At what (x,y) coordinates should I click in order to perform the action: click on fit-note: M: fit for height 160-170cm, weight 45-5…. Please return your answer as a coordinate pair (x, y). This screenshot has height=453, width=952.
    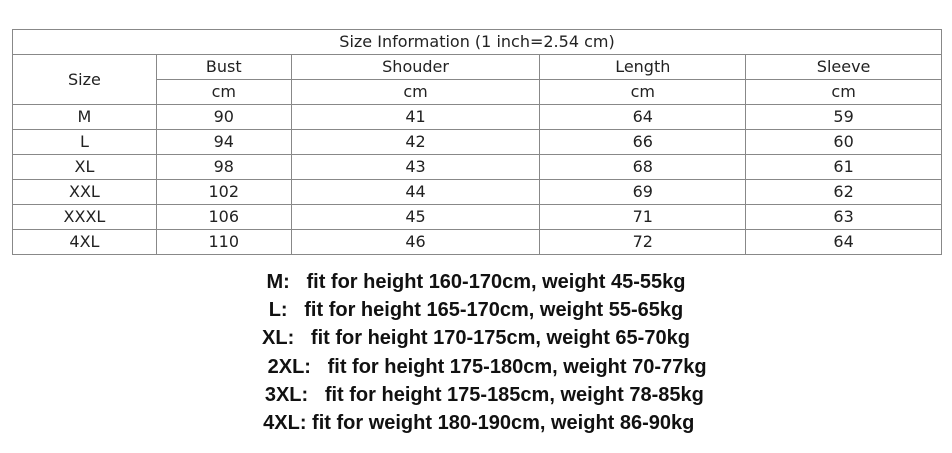
    Looking at the image, I should click on (476, 282).